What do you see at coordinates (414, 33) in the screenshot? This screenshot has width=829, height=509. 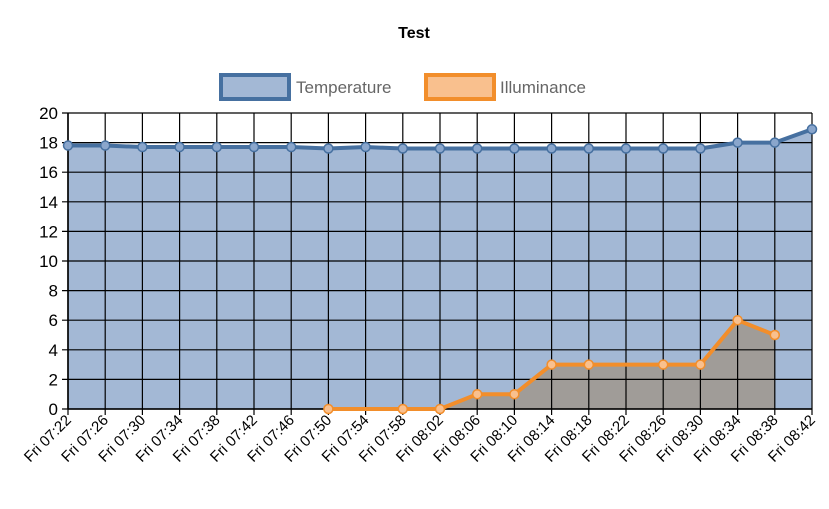 I see `chart-title: Test` at bounding box center [414, 33].